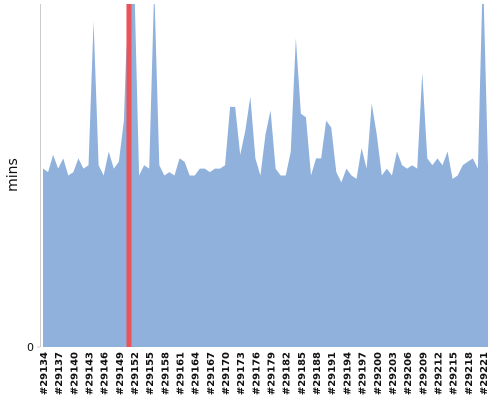 The image size is (500, 404). Describe the element at coordinates (332, 373) in the screenshot. I see `x-tick-label: #29191` at that location.